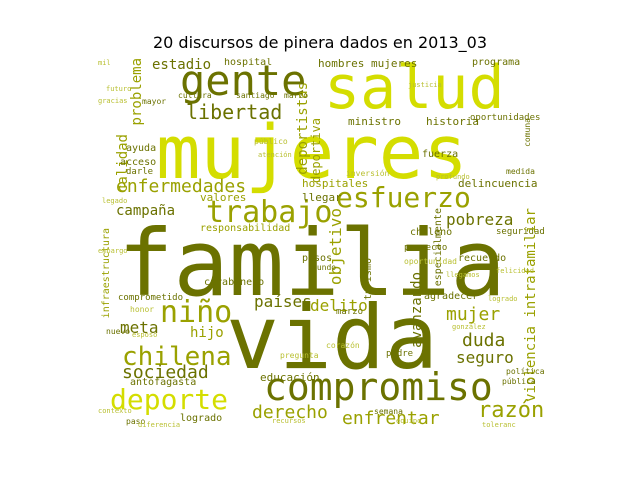 The image size is (640, 480). What do you see at coordinates (115, 411) in the screenshot?
I see `cloud-word: contexto` at bounding box center [115, 411].